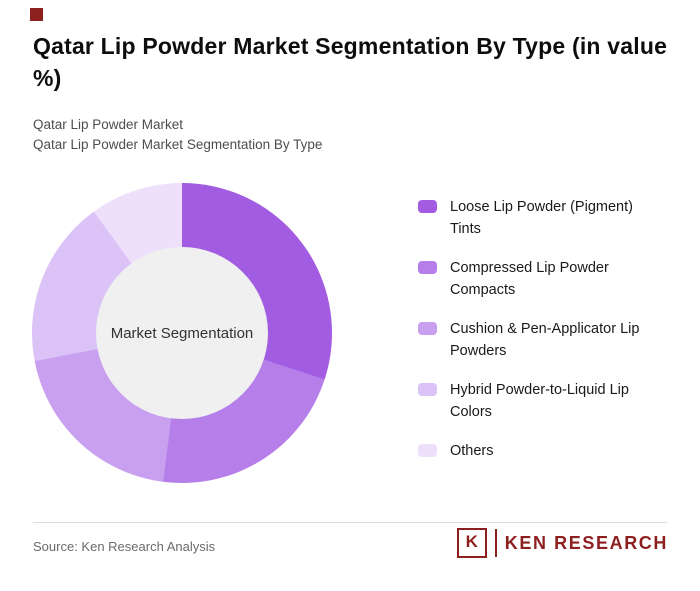 The image size is (700, 591). Describe the element at coordinates (108, 124) in the screenshot. I see `chart-subtitle-market: Qatar Lip Powder Market` at that location.